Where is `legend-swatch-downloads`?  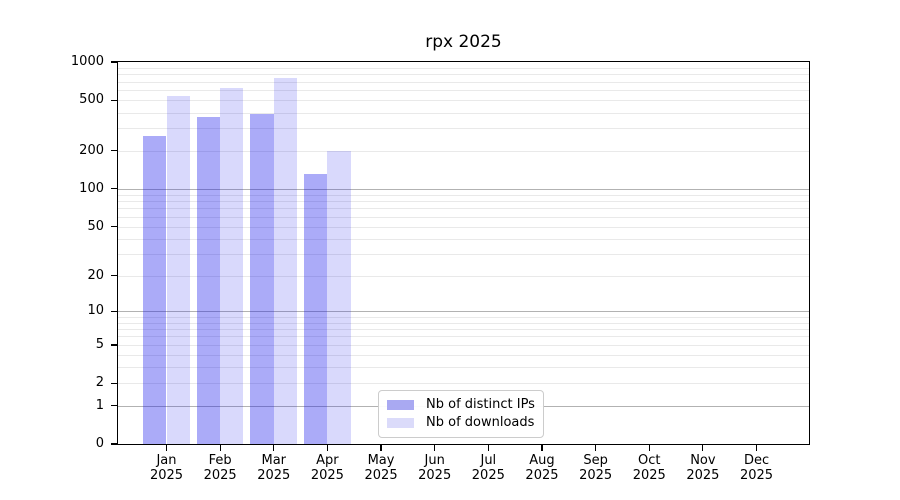 legend-swatch-downloads is located at coordinates (400, 423).